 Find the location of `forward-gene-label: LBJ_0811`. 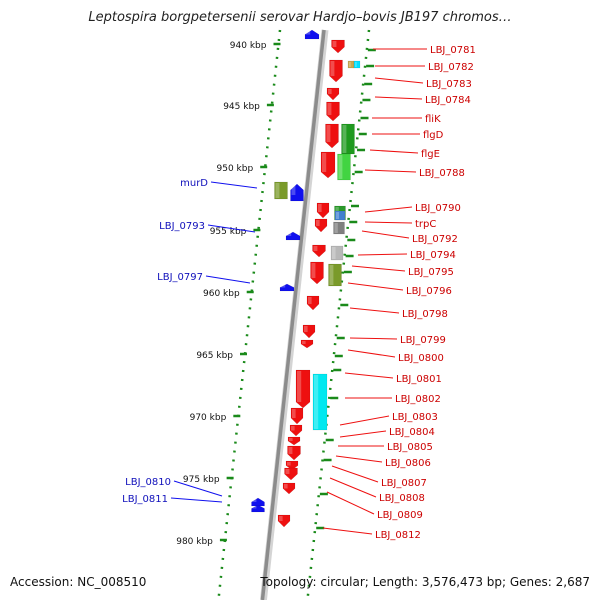

forward-gene-label: LBJ_0811 is located at coordinates (145, 499).